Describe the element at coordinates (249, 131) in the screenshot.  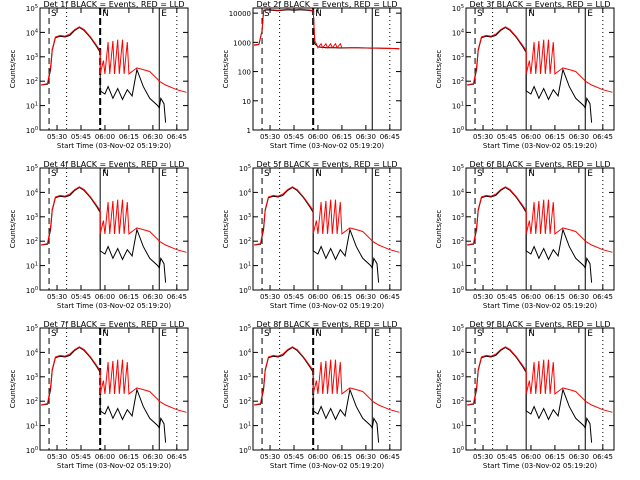
I see `y-tick-label: 1` at that location.